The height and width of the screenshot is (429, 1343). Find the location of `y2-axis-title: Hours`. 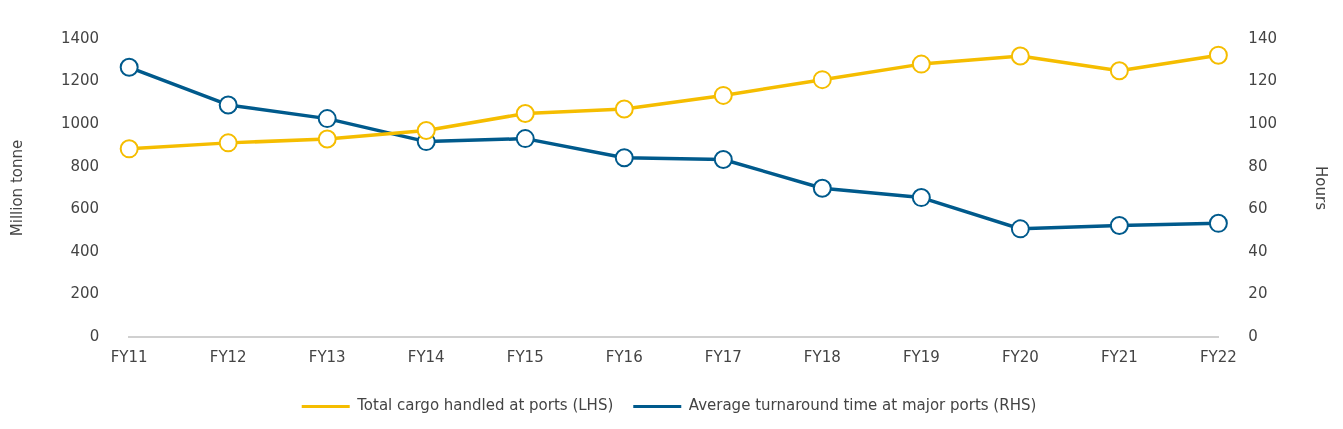

y2-axis-title: Hours is located at coordinates (1321, 188).